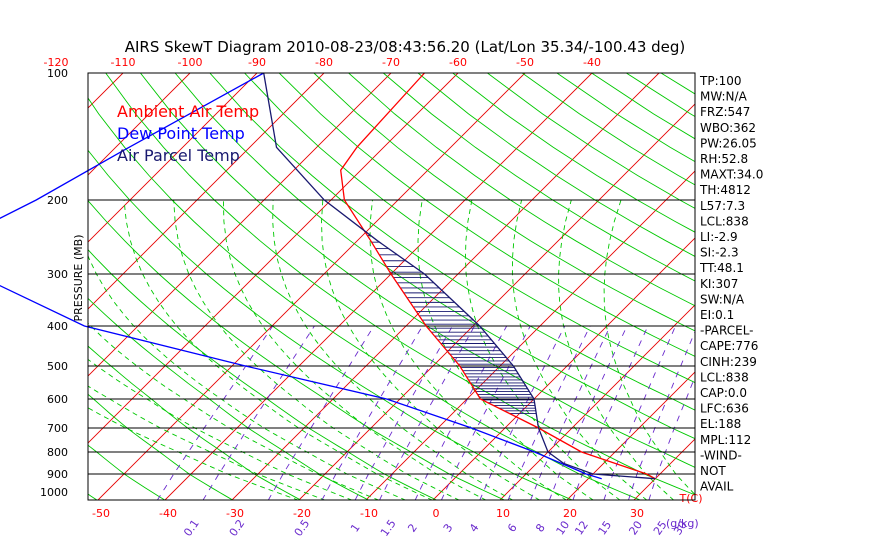 The width and height of the screenshot is (870, 560). Describe the element at coordinates (717, 487) in the screenshot. I see `index-entry: AVAIL` at that location.